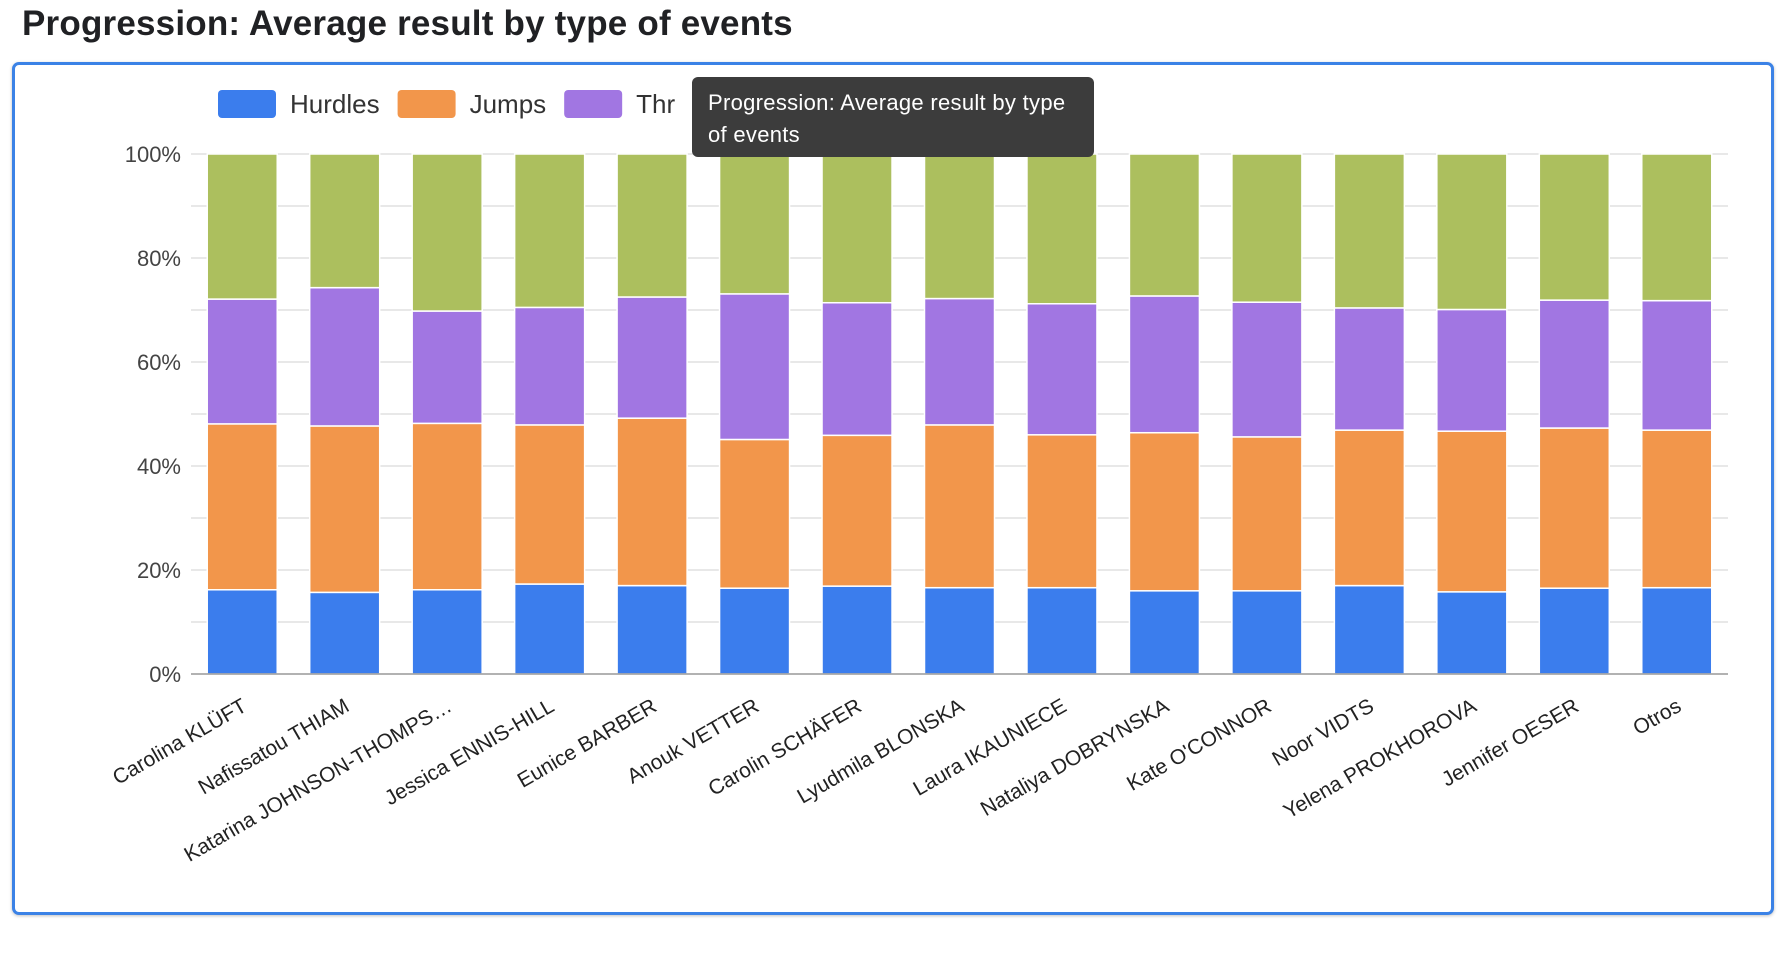 This screenshot has width=1790, height=954. I want to click on y-tick-label: 100%, so click(153, 154).